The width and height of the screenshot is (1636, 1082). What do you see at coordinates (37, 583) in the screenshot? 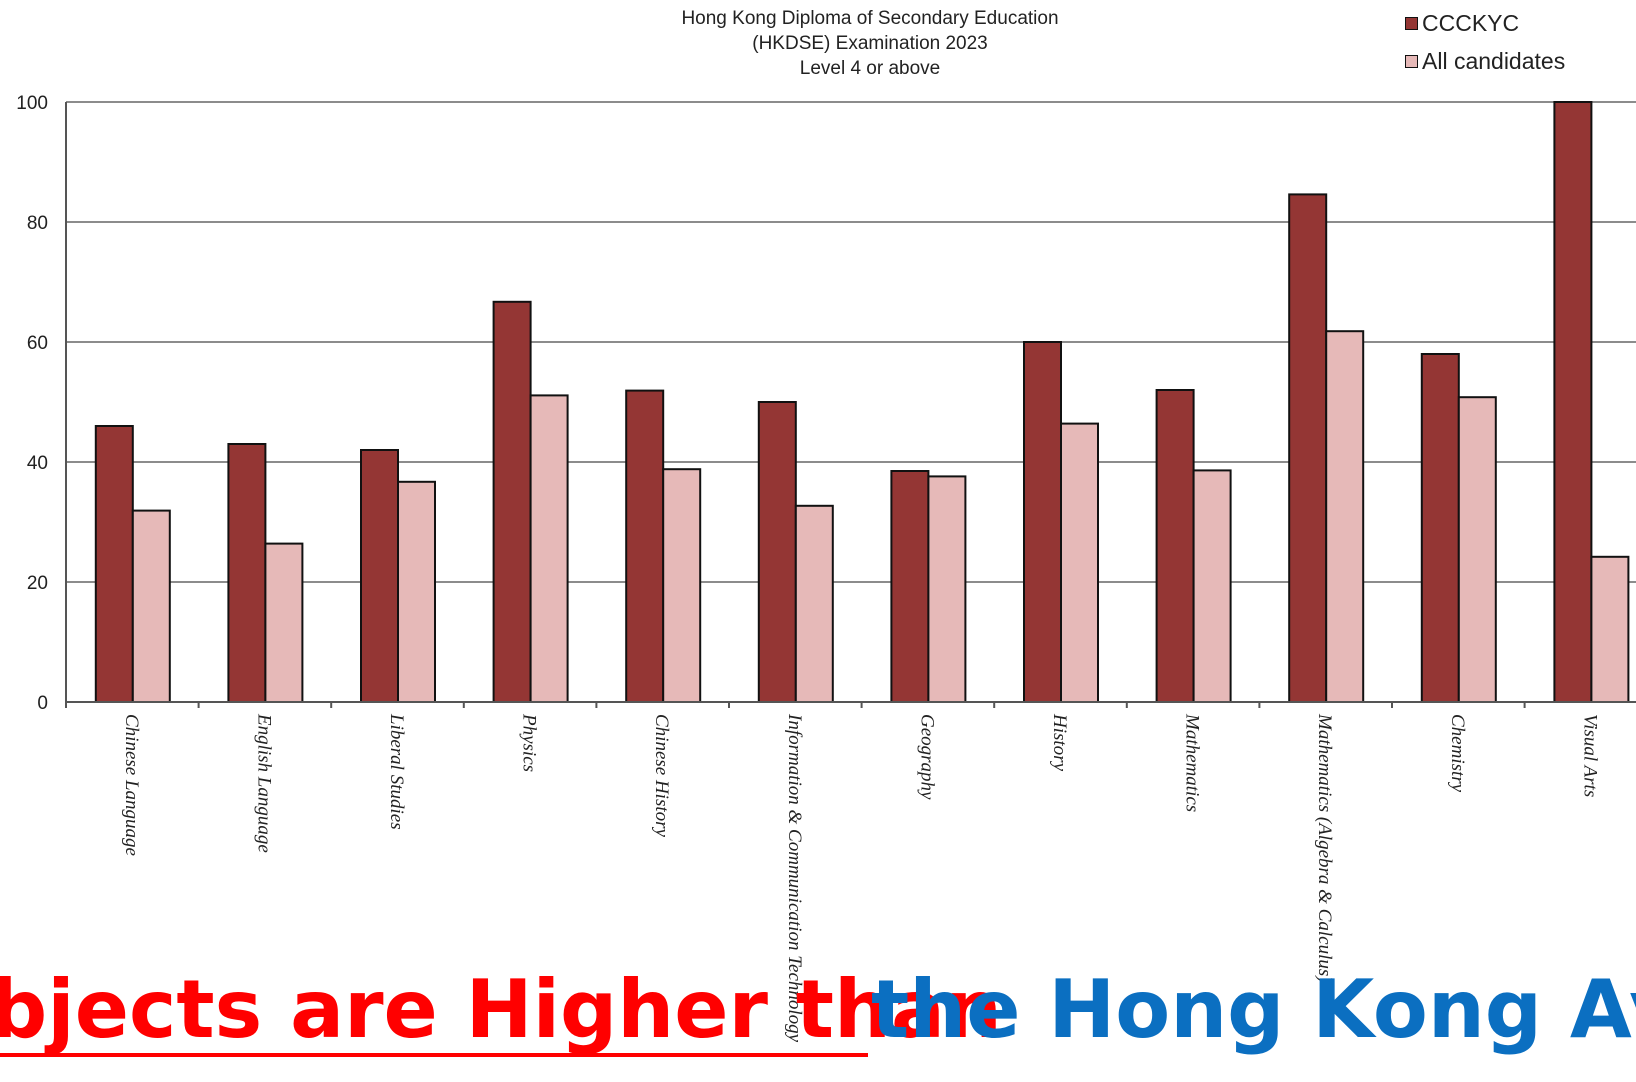
I see `y-tick-label-20: 20` at bounding box center [37, 583].